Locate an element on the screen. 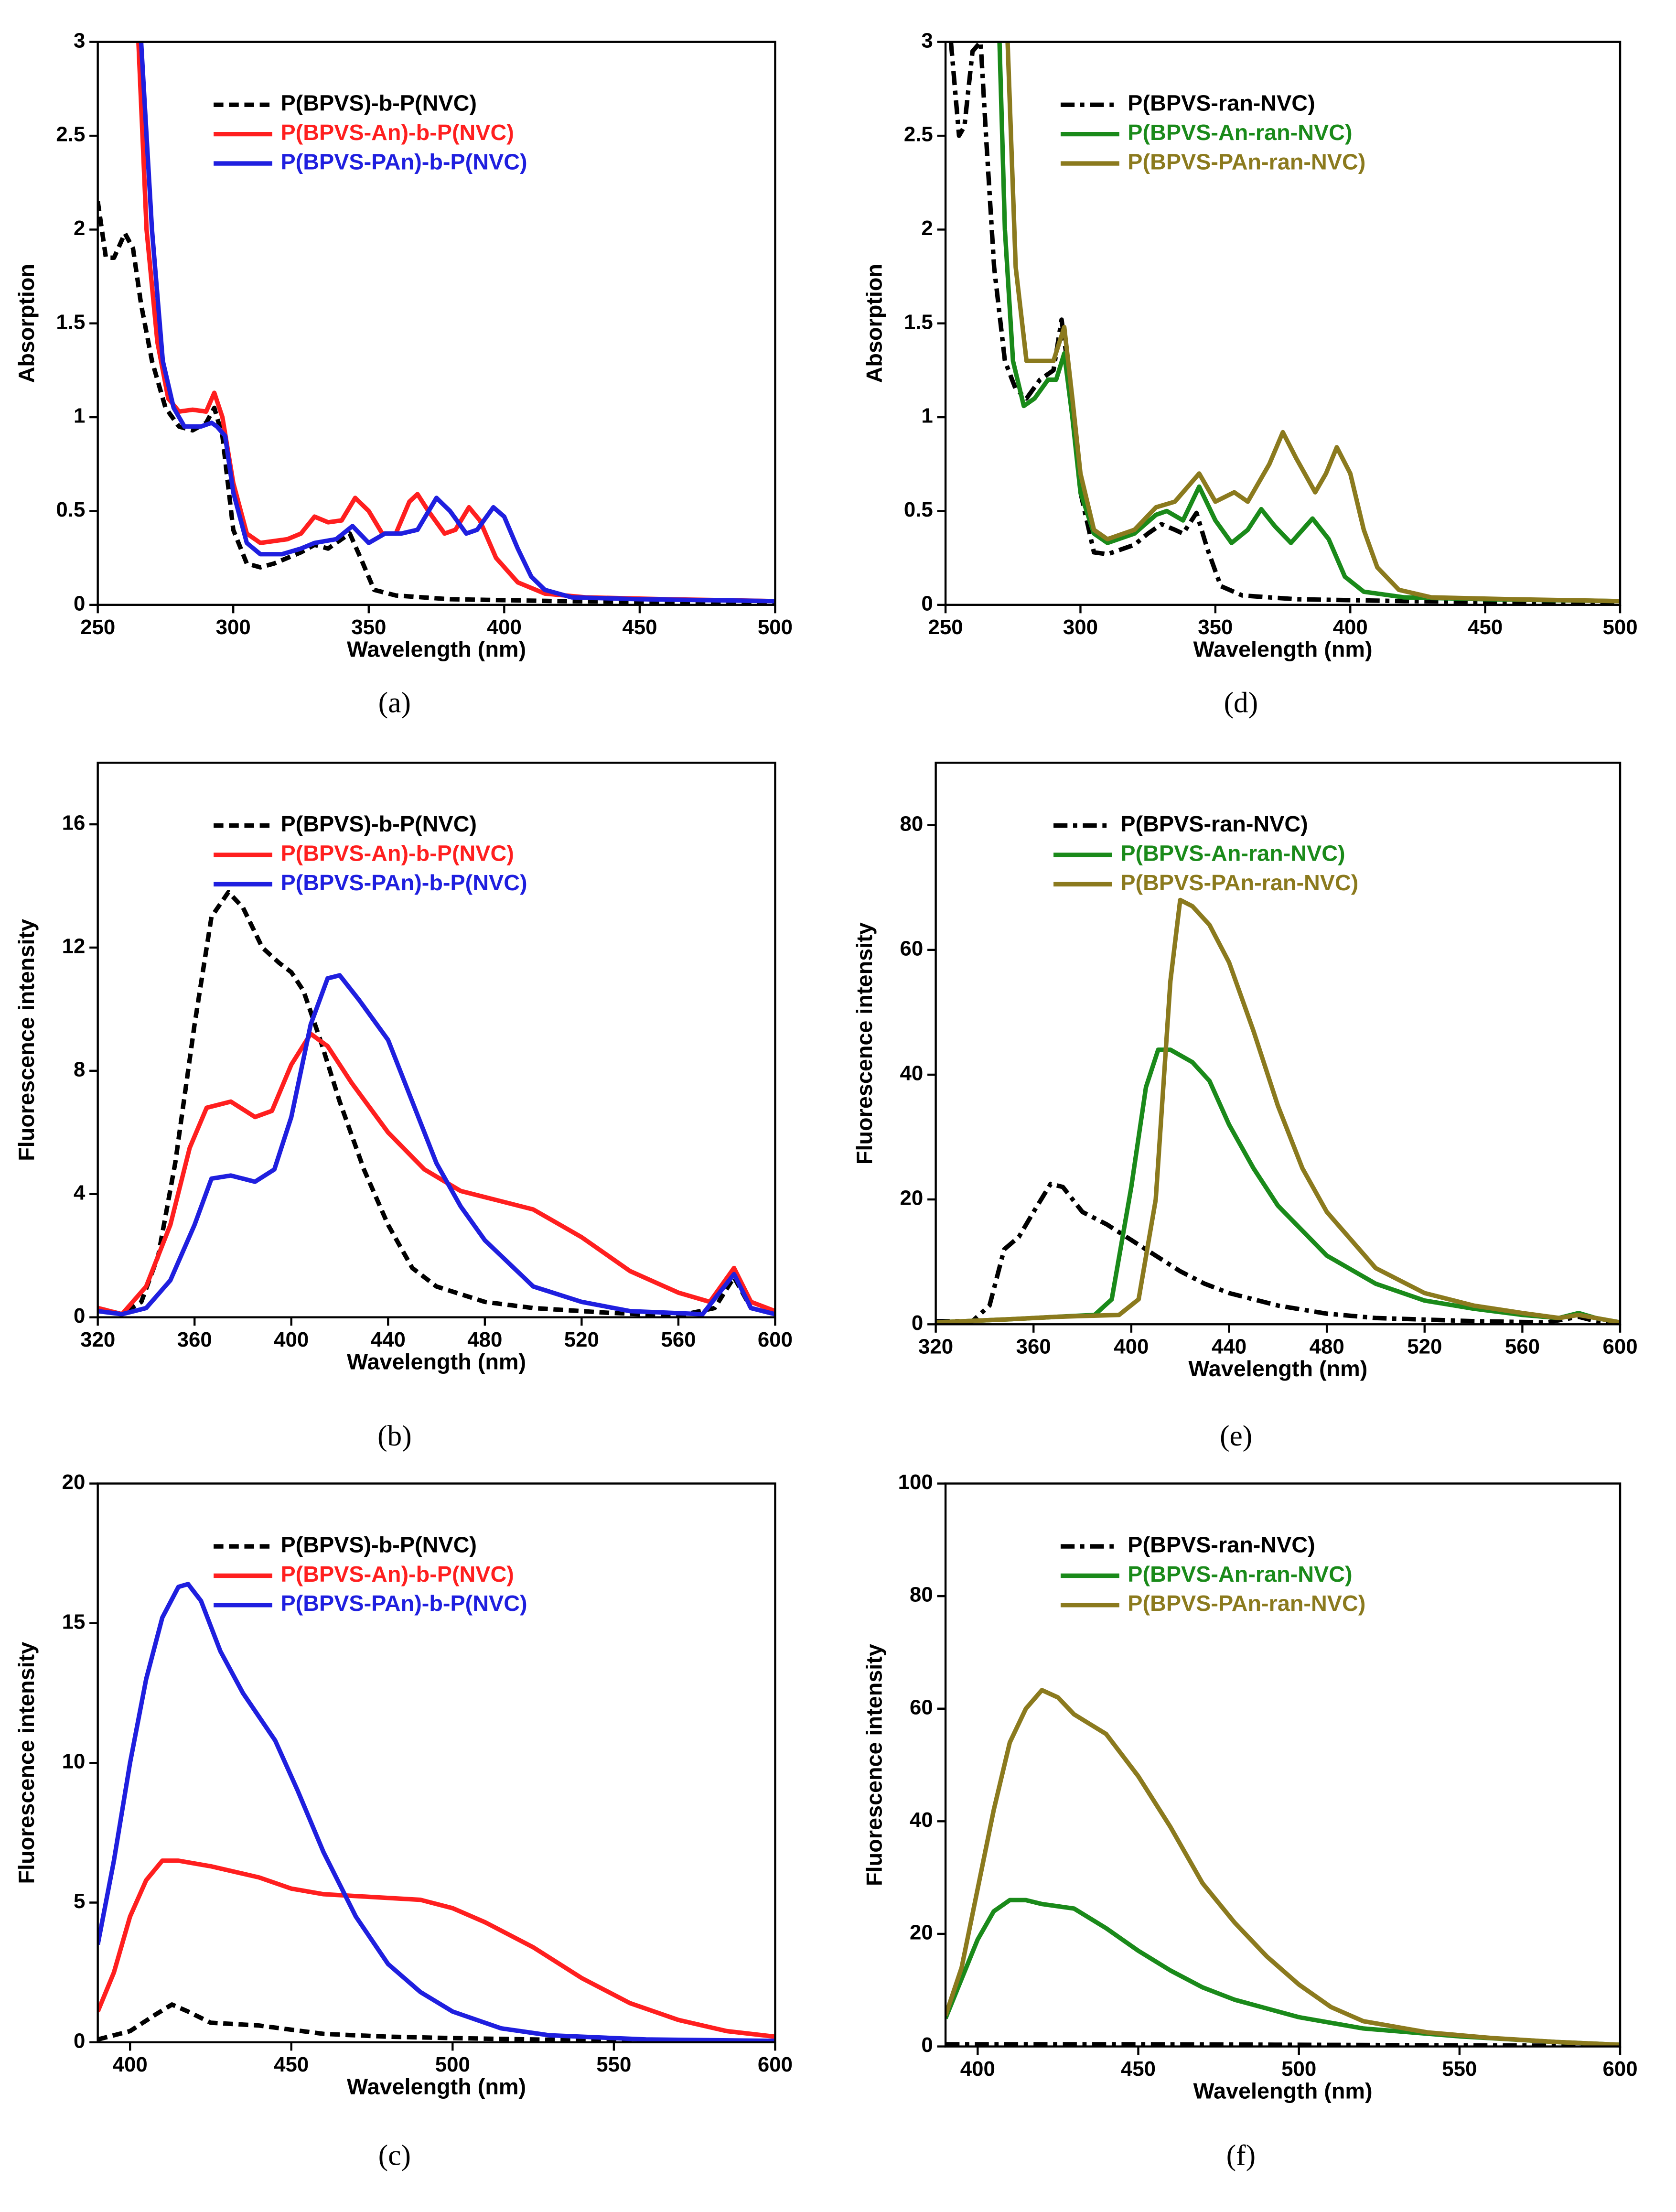  x-tick-label: 320 is located at coordinates (935, 1347).